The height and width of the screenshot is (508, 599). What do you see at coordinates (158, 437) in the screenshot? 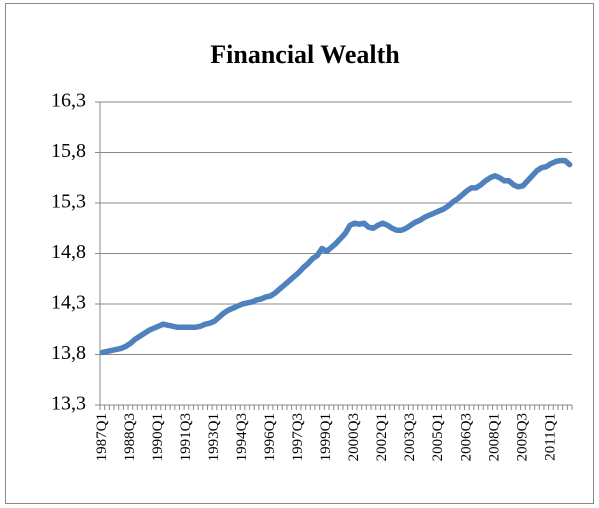
I see `x-tick-label: 1990Q1` at bounding box center [158, 437].